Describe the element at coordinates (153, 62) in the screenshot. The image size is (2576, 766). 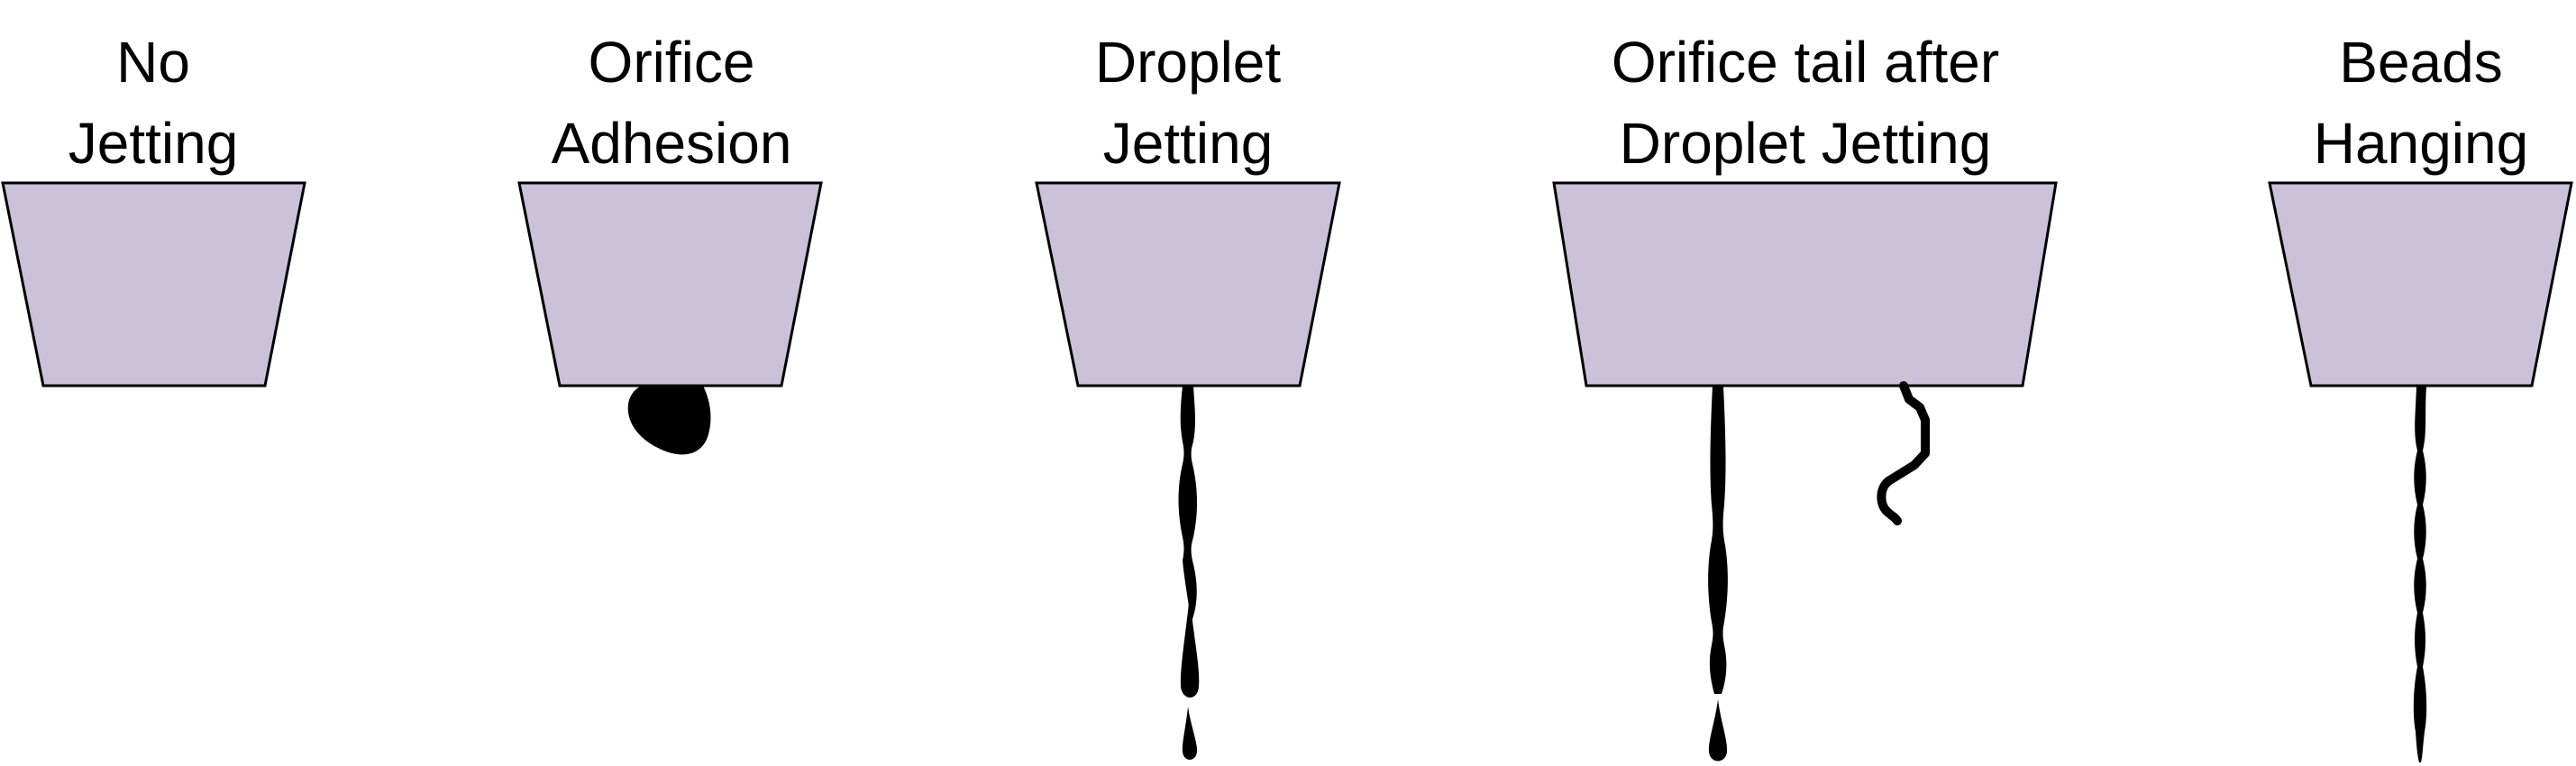
I see `label-line: No` at that location.